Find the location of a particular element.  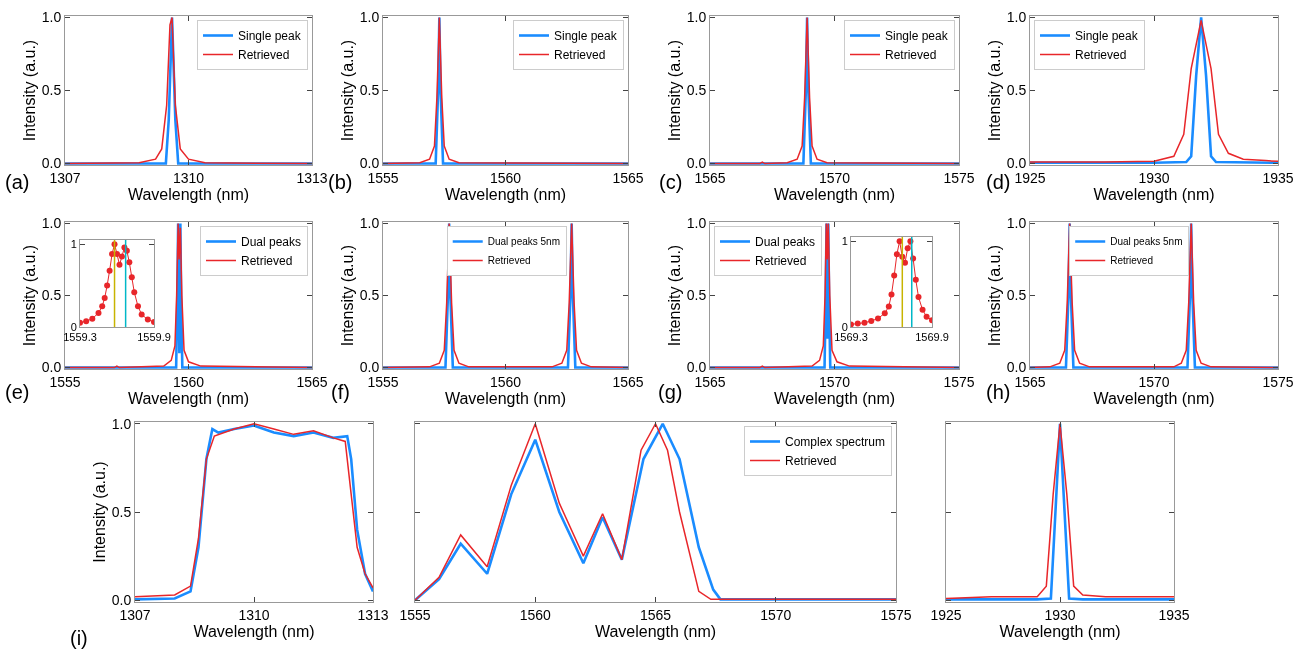

x-tick-label: 1569.9 is located at coordinates (932, 337).